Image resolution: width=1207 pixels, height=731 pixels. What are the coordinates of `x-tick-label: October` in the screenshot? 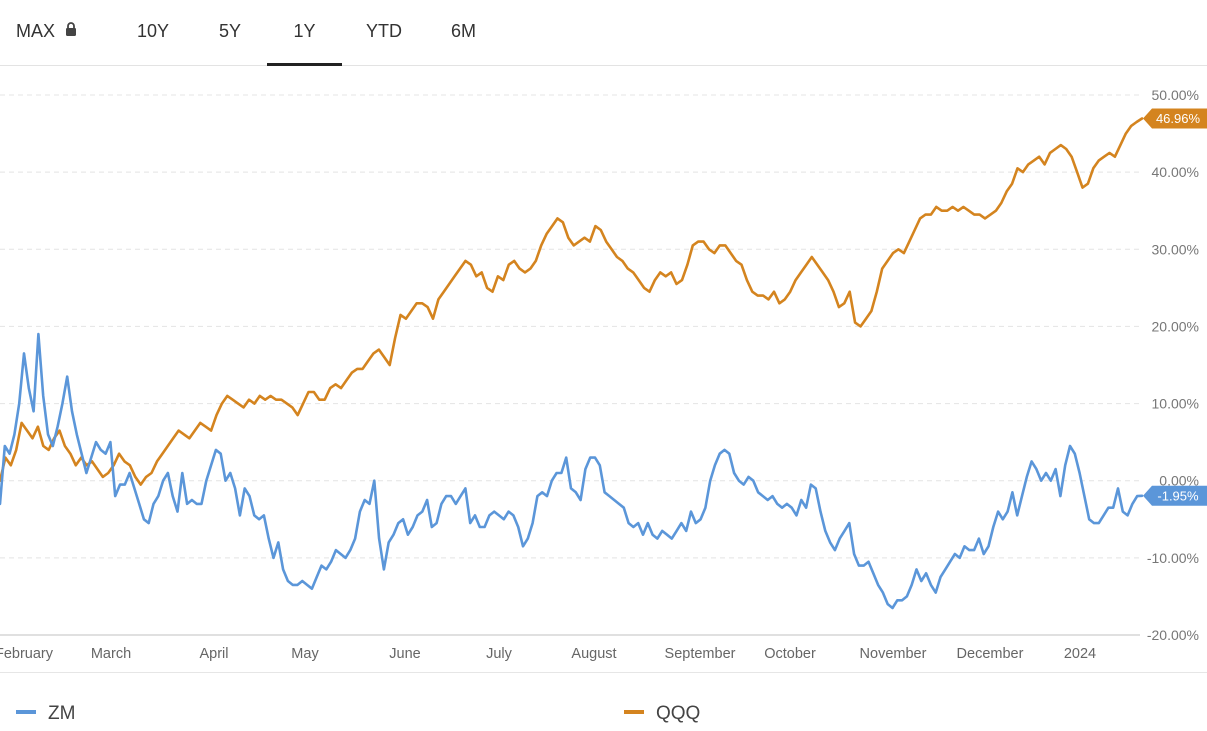 It's located at (790, 654).